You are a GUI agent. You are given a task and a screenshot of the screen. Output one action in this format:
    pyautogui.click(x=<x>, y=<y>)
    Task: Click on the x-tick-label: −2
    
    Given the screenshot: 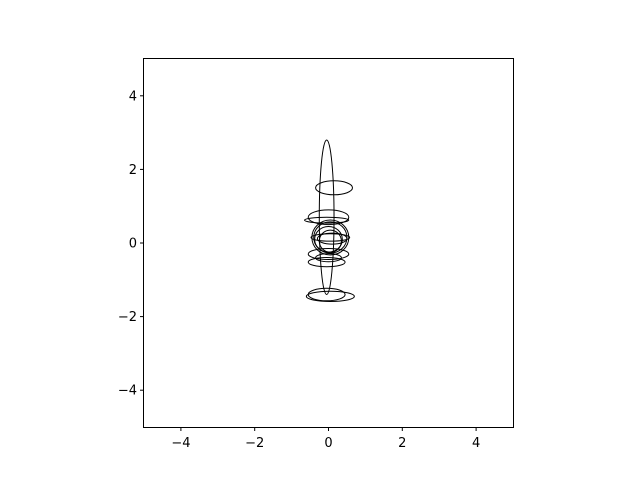 What is the action you would take?
    pyautogui.click(x=254, y=443)
    